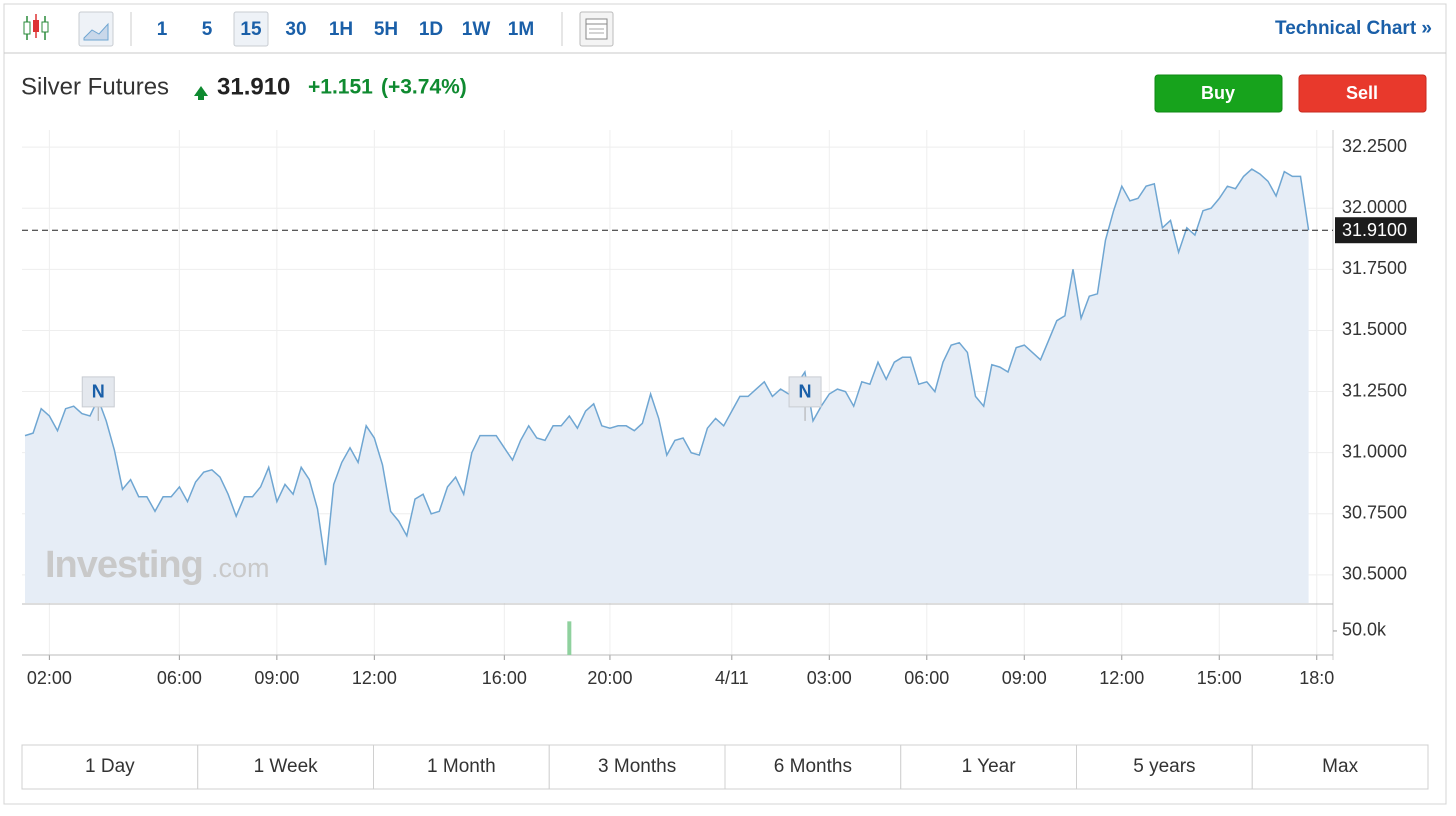  I want to click on x-tick-label: 4/11, so click(732, 678).